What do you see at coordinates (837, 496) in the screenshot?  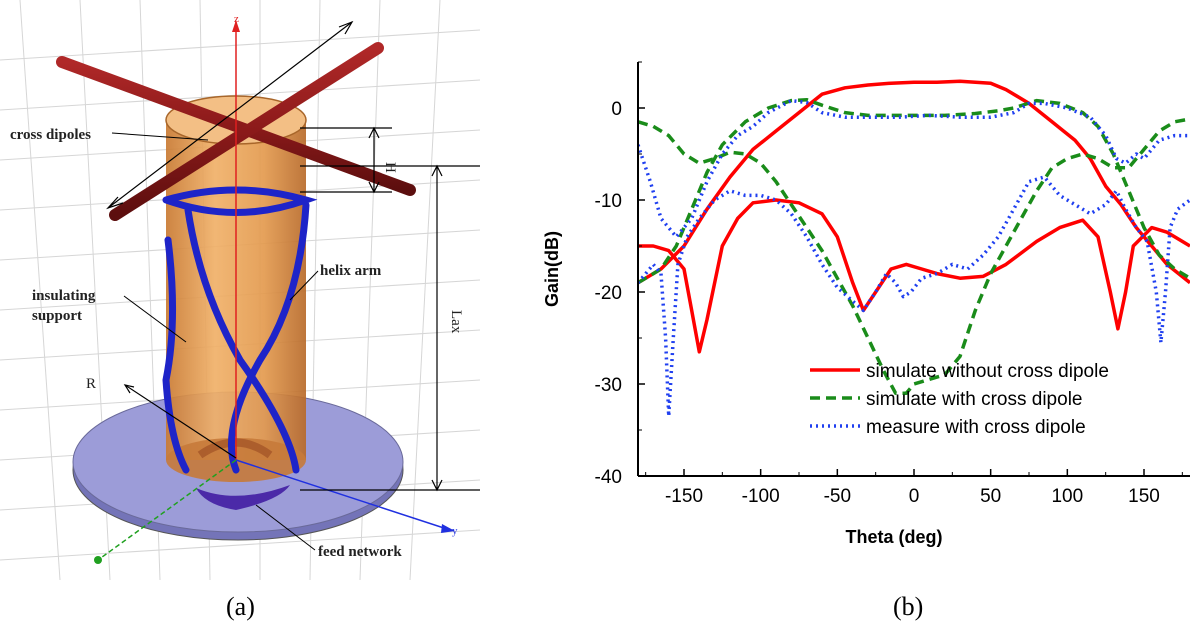 I see `x-tick-label: -50` at bounding box center [837, 496].